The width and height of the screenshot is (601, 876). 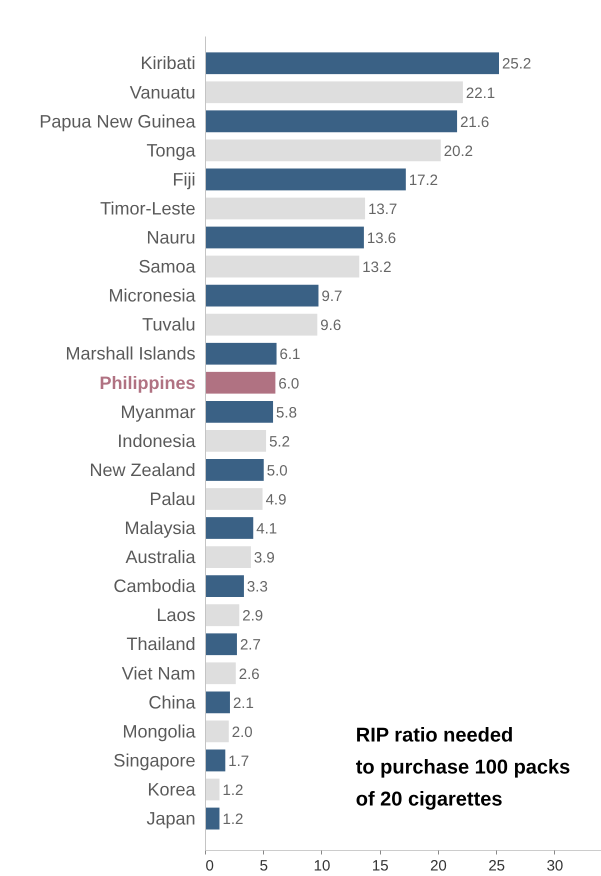 I want to click on y-tick-label: Kiribati, so click(x=168, y=63).